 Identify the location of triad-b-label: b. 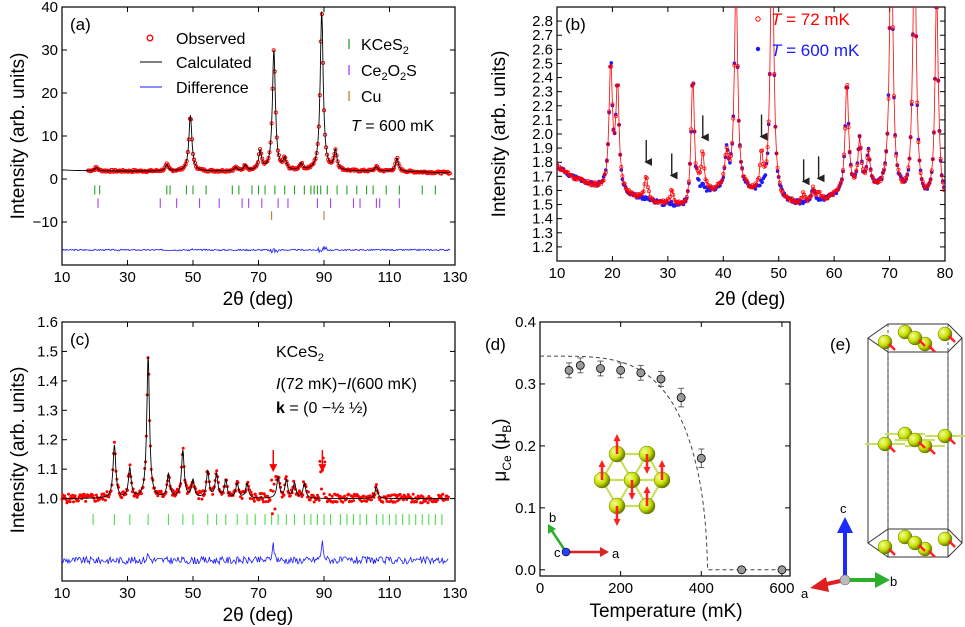
(893, 581).